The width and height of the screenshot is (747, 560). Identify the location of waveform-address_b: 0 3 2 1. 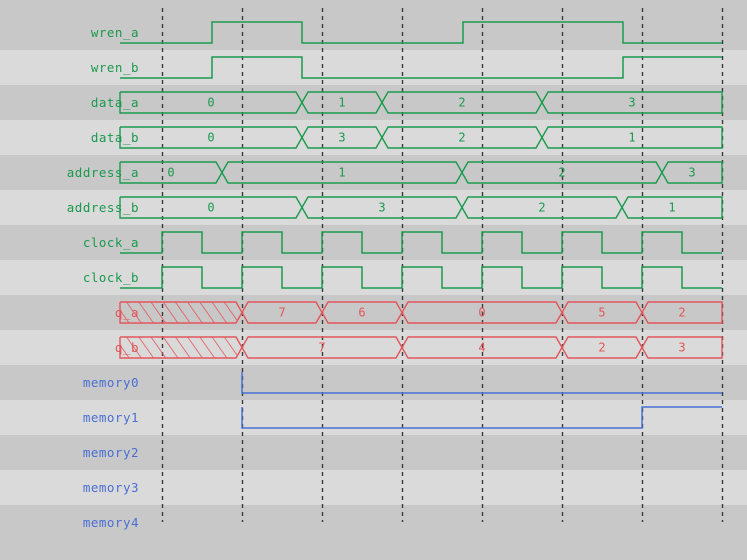
(421, 207).